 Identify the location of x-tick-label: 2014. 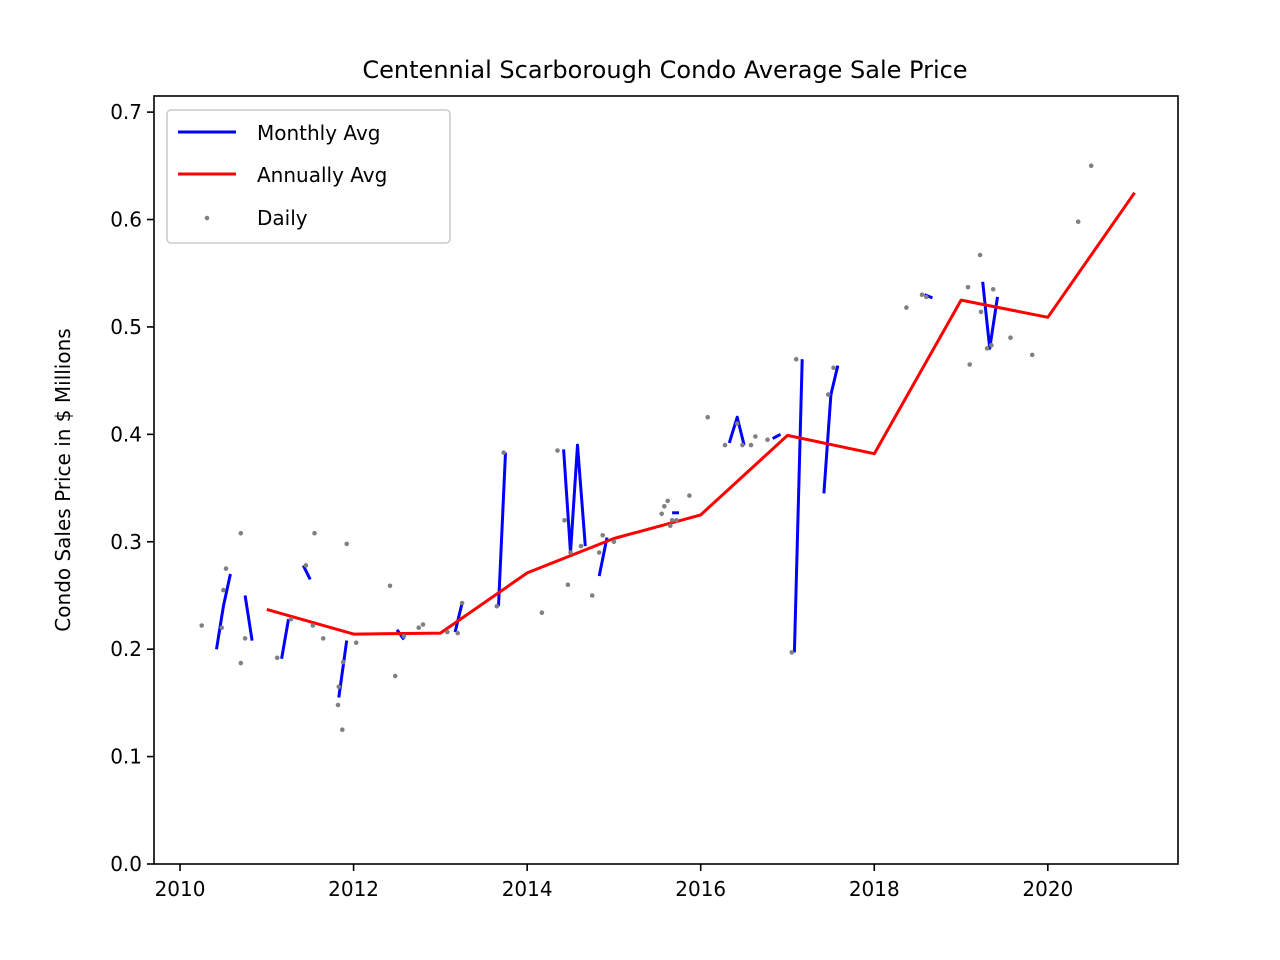
(527, 889).